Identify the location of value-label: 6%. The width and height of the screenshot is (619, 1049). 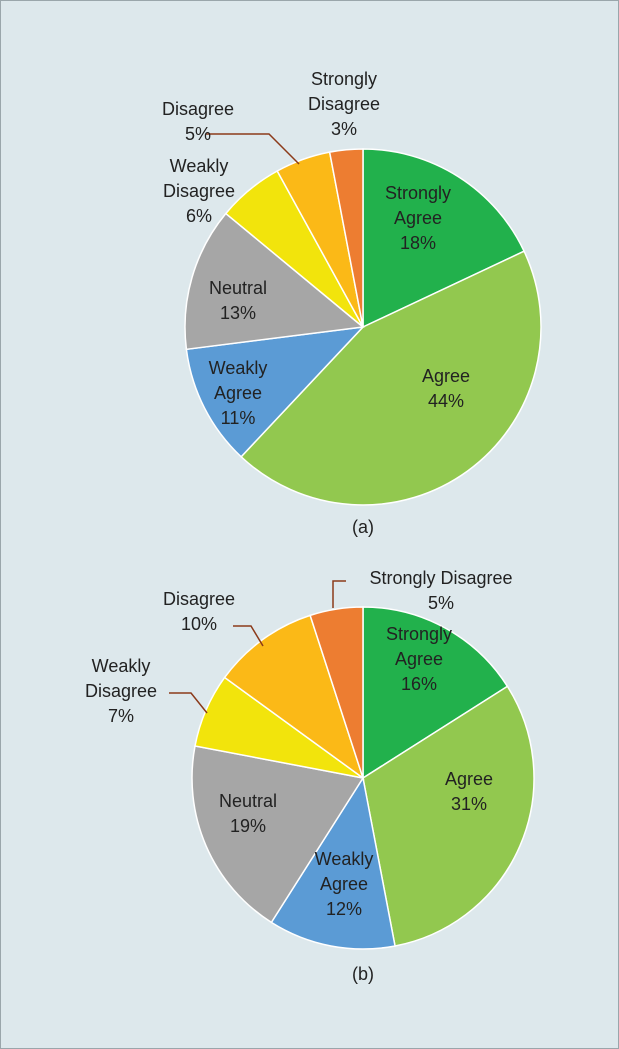
(198, 216).